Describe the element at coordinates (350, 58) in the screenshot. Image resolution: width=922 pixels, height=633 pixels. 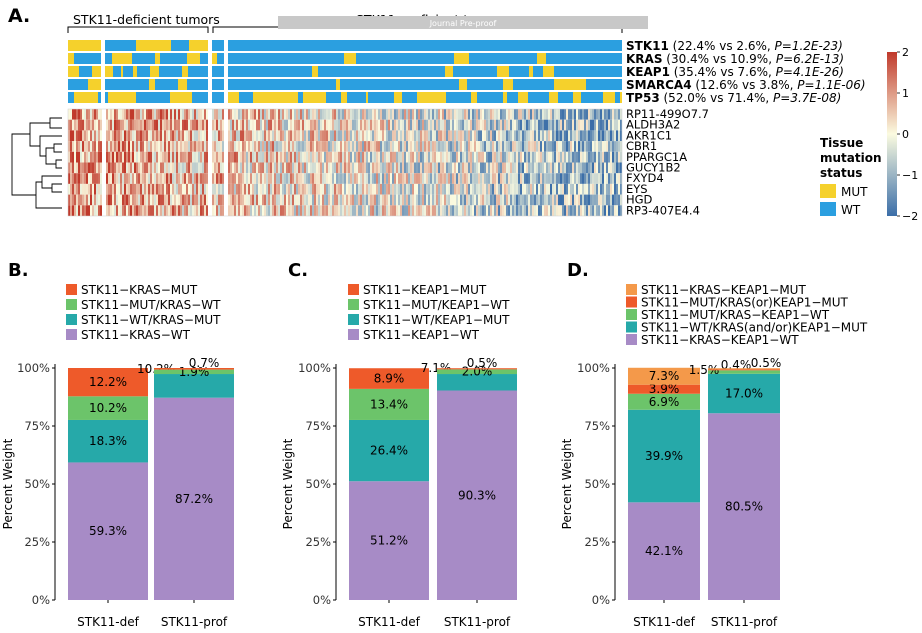
I see `mutation-segment` at that location.